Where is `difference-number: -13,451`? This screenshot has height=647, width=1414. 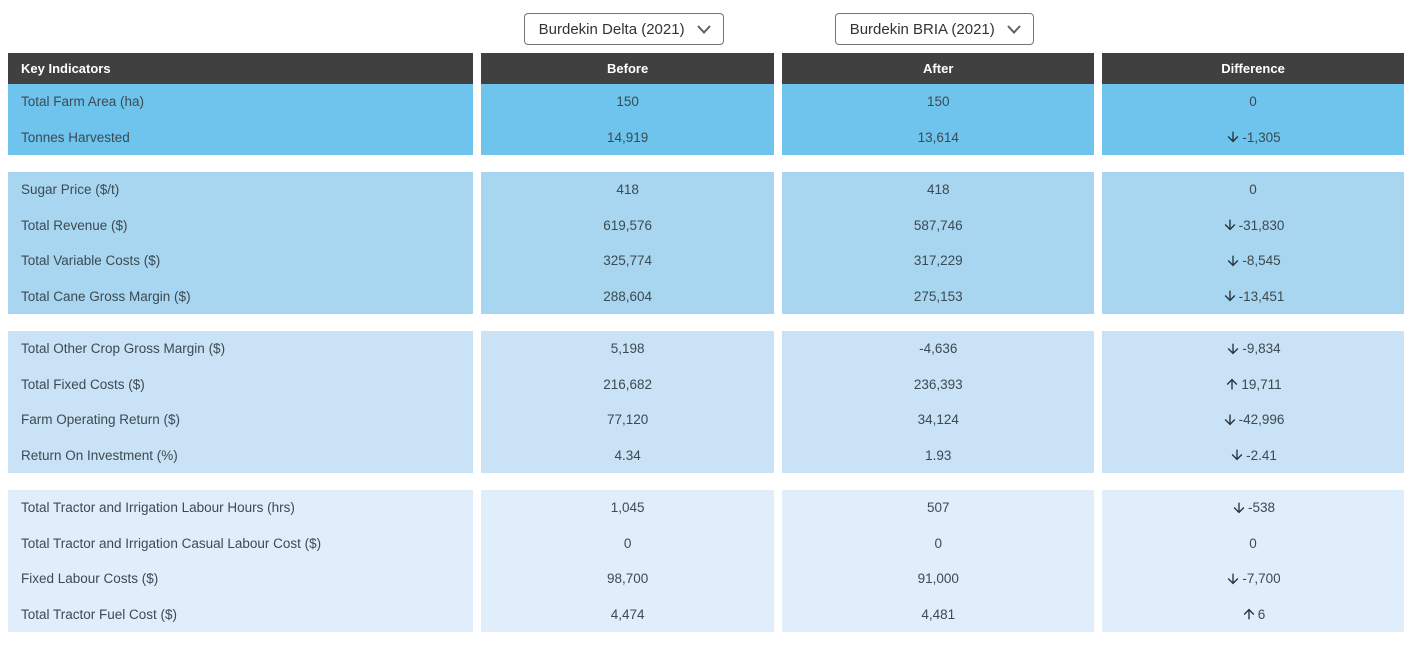 difference-number: -13,451 is located at coordinates (1261, 296).